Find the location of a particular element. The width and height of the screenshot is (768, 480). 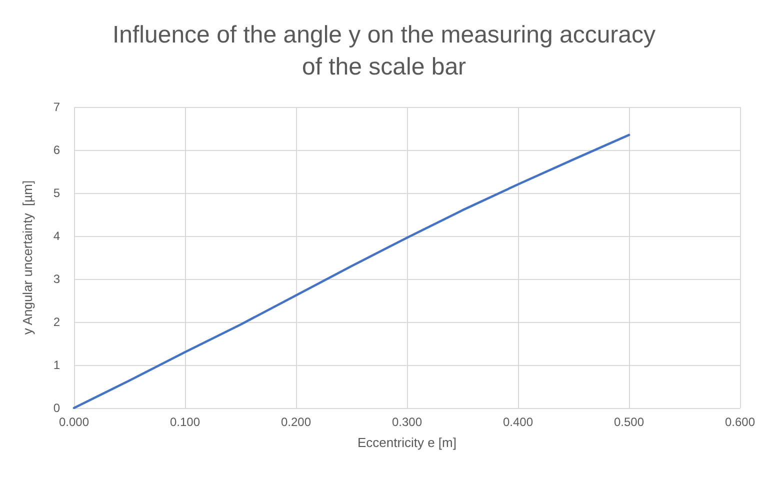

y-tick-label: 1 is located at coordinates (56, 365).